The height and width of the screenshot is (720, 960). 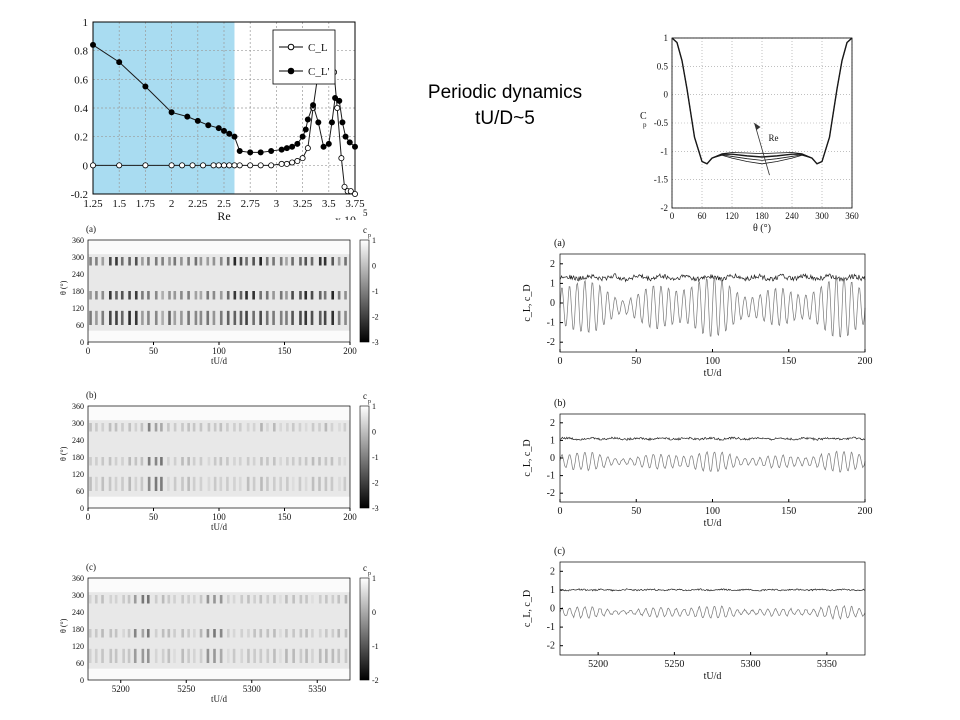 What do you see at coordinates (78, 629) in the screenshot?
I see `y-tick-label: 180` at bounding box center [78, 629].